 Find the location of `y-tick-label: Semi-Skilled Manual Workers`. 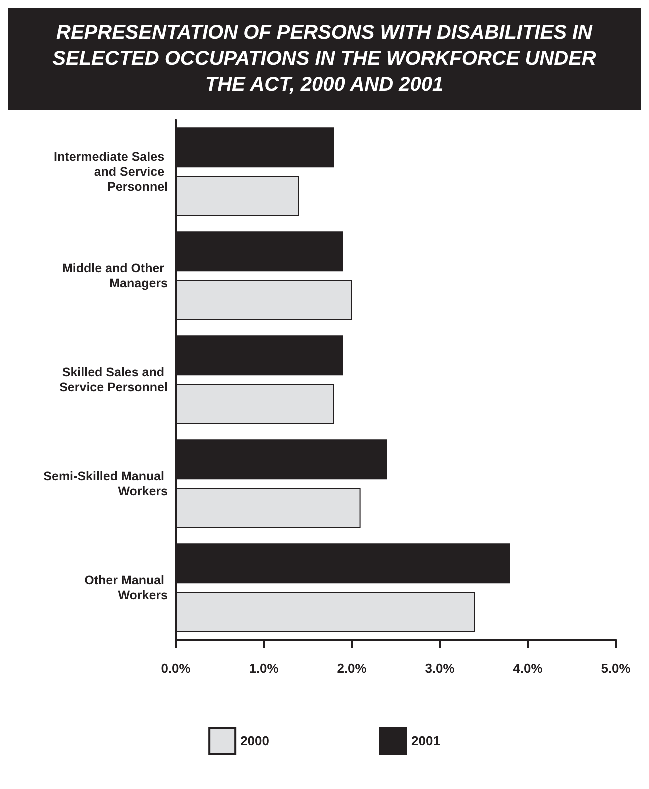

y-tick-label: Semi-Skilled Manual Workers is located at coordinates (106, 484).